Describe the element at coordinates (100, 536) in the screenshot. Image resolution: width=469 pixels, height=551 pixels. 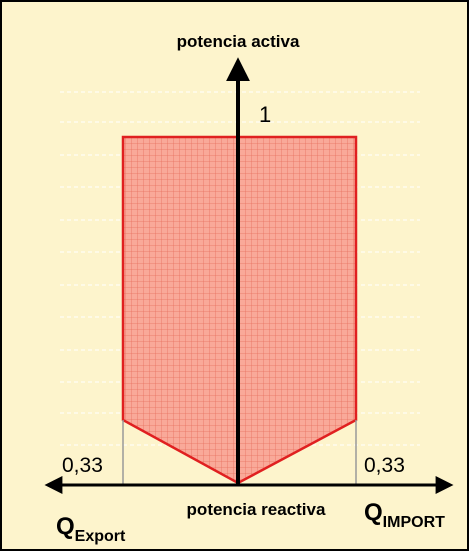
I see `q-export-subscript: Export` at that location.